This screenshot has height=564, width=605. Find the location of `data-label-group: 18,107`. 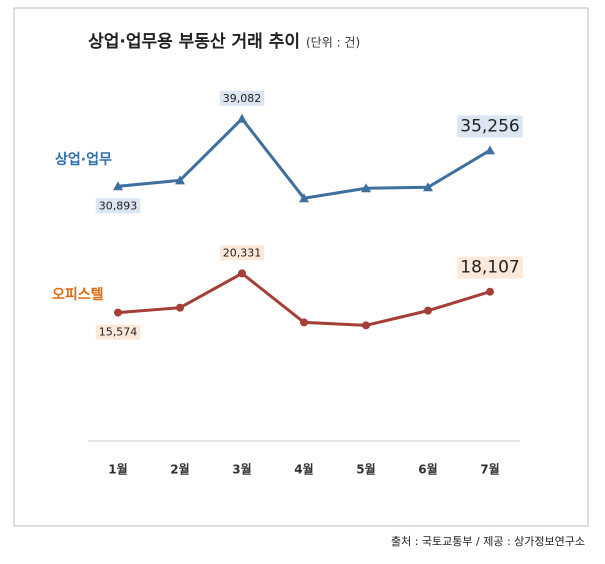

data-label-group: 18,107 is located at coordinates (490, 267).